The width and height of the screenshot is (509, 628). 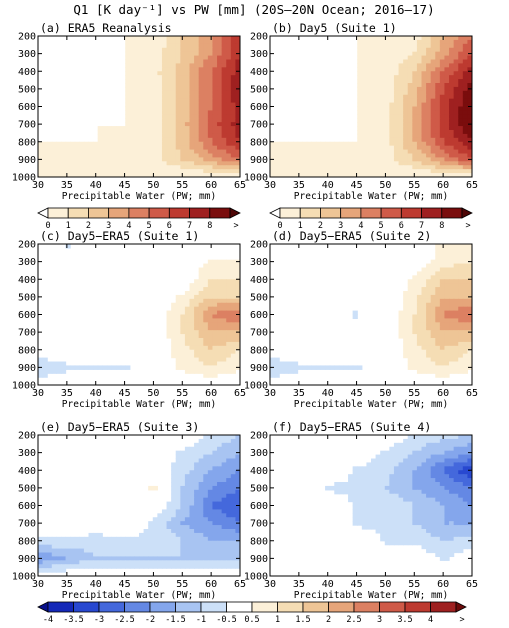 I want to click on x-tick-label: 45, so click(x=125, y=584).